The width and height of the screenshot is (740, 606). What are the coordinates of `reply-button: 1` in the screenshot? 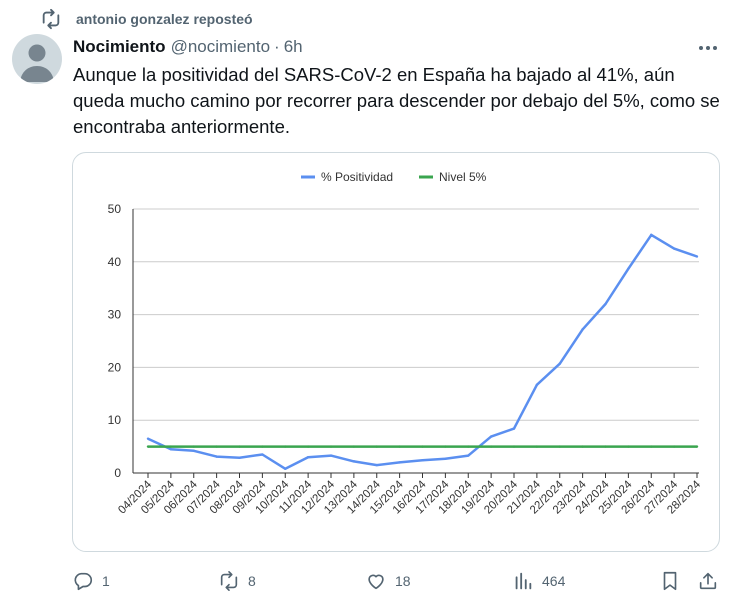 It's located at (91, 581).